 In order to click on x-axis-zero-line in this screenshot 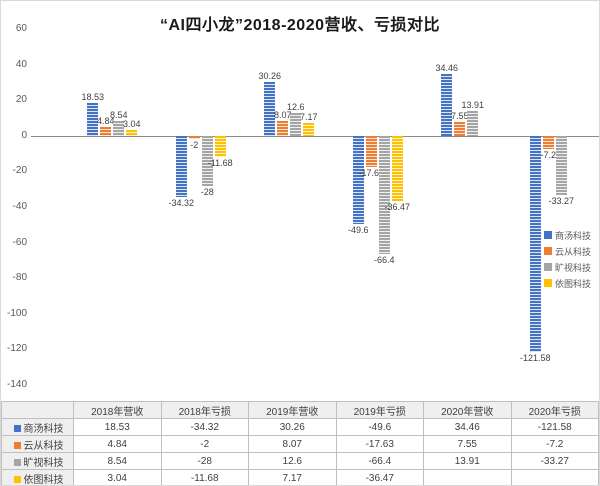, I will do `click(315, 136)`.